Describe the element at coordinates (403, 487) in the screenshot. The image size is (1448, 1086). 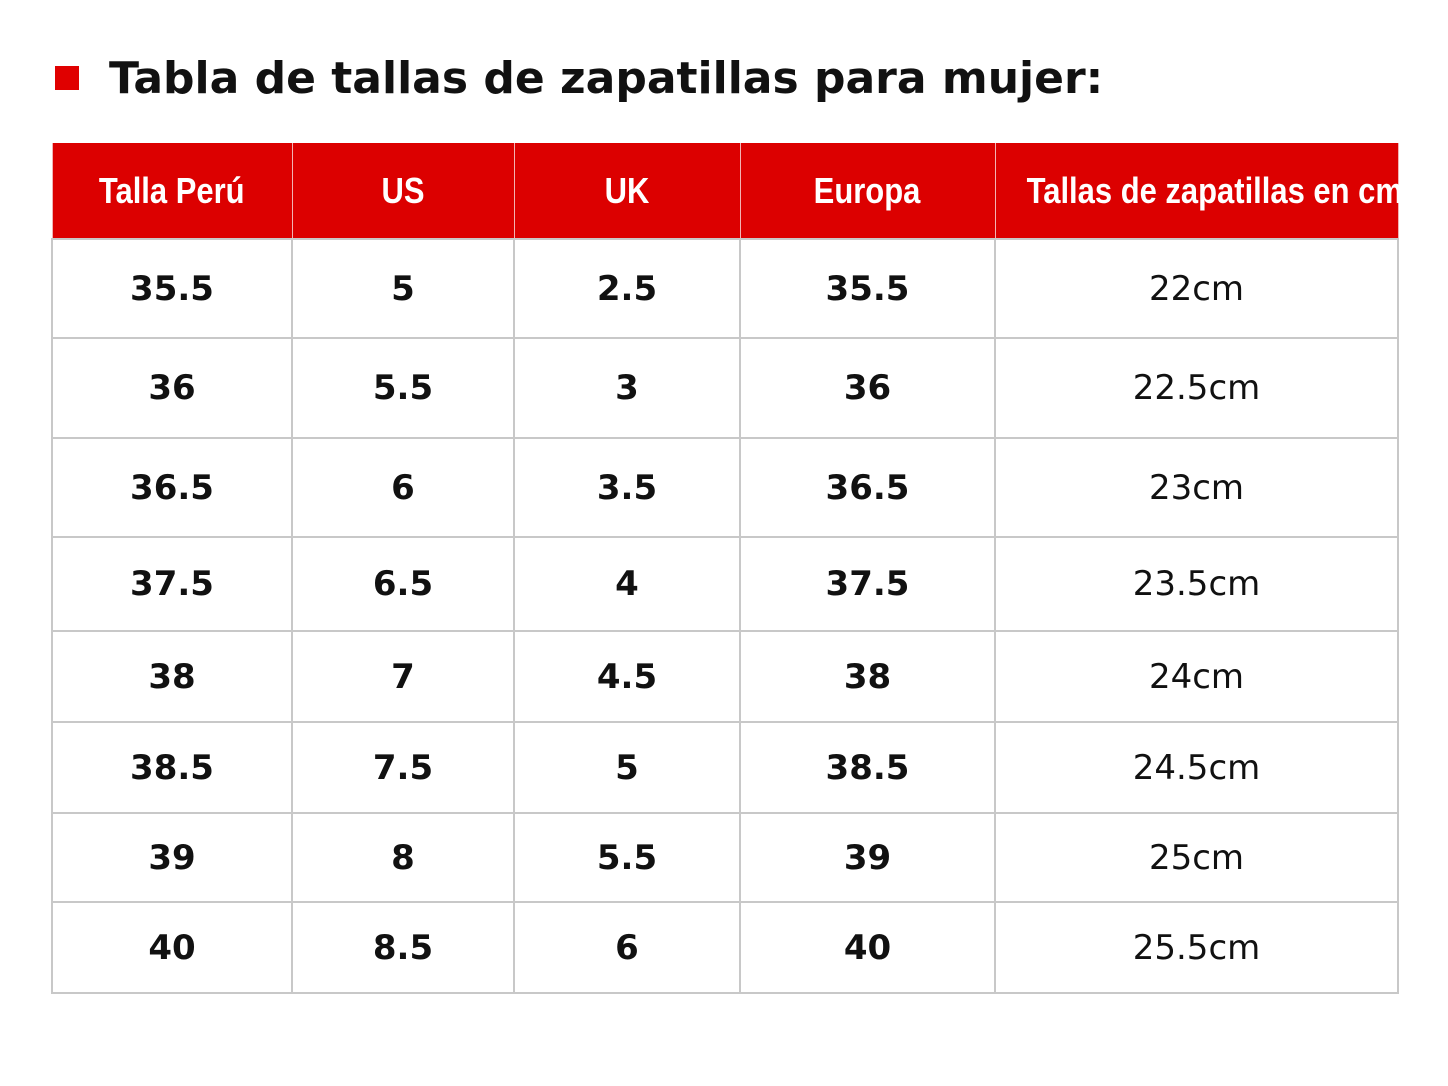
I see `cell-us: 6` at that location.